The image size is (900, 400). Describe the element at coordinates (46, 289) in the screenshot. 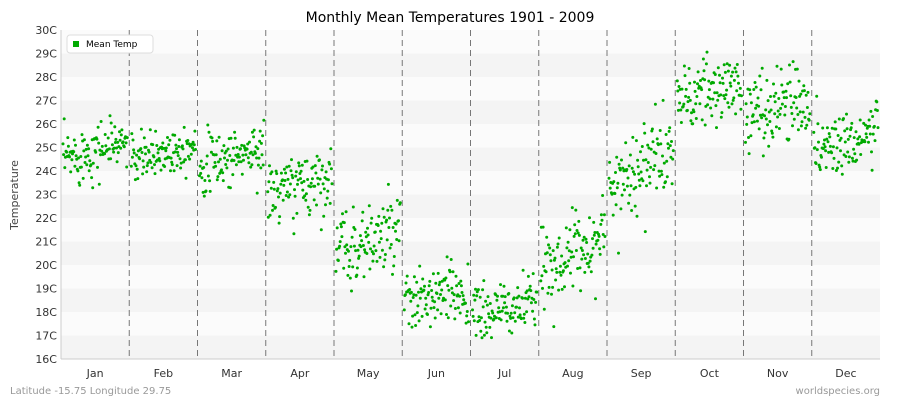

I see `y-tick-label: 19C` at that location.